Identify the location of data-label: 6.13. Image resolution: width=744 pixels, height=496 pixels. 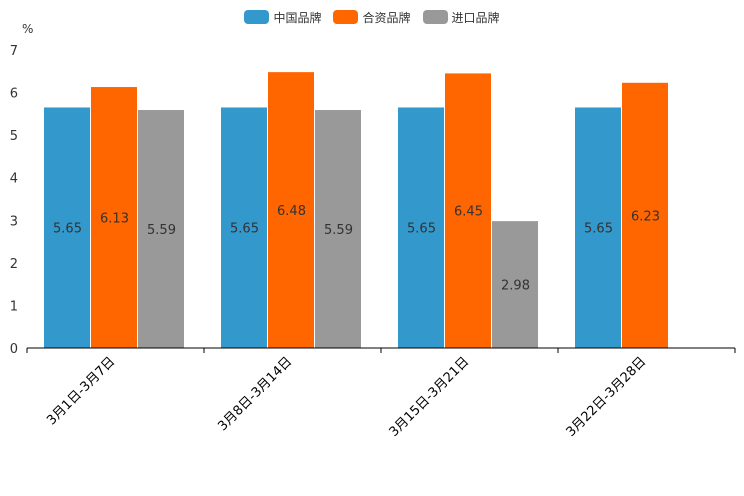
(114, 219).